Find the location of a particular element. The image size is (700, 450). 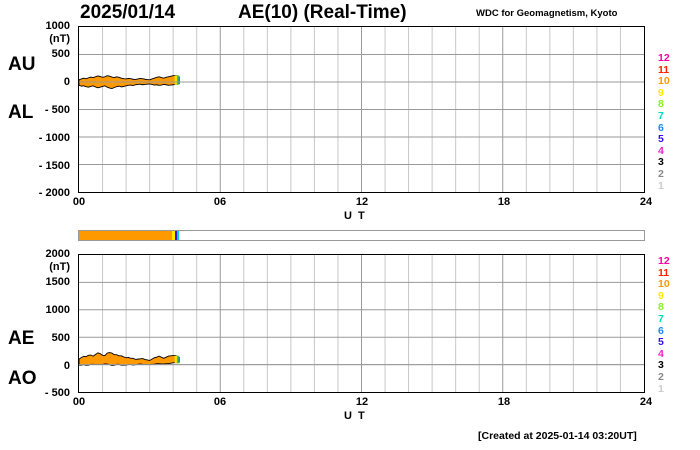

panel-label-au: AU is located at coordinates (22, 64).